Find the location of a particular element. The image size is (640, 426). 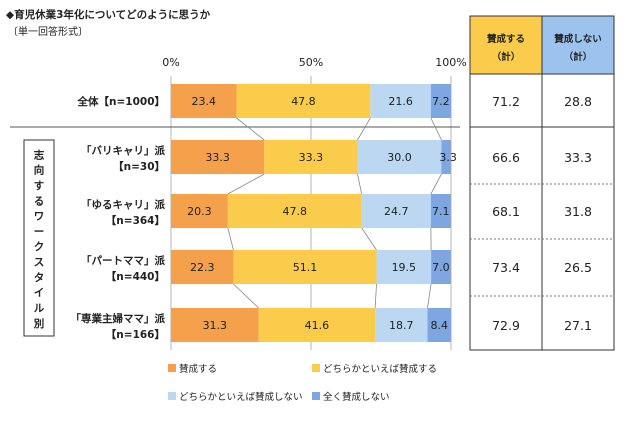

group-label-char: 別 is located at coordinates (39, 323).